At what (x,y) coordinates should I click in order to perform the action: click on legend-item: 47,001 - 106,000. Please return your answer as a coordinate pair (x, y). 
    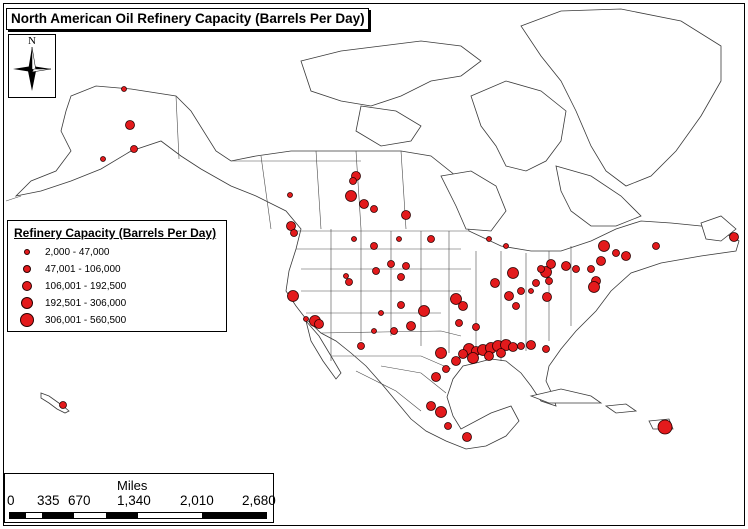
    Looking at the image, I should click on (118, 271).